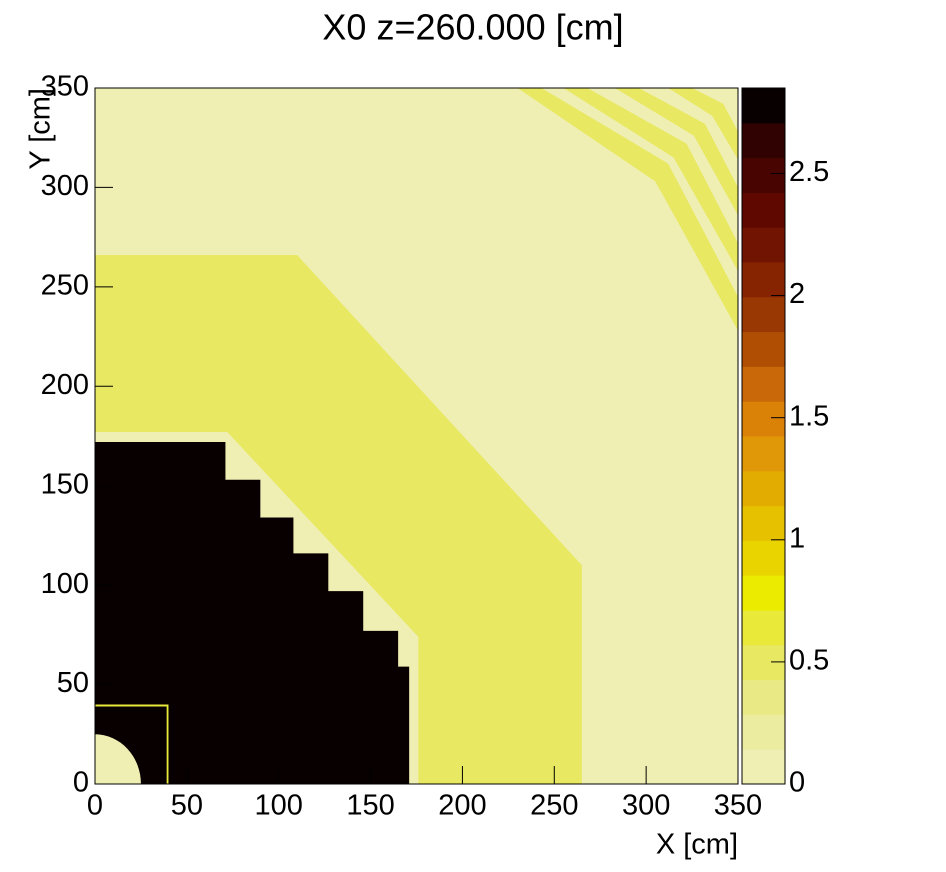 The width and height of the screenshot is (946, 872). I want to click on colorbar-frame, so click(763, 436).